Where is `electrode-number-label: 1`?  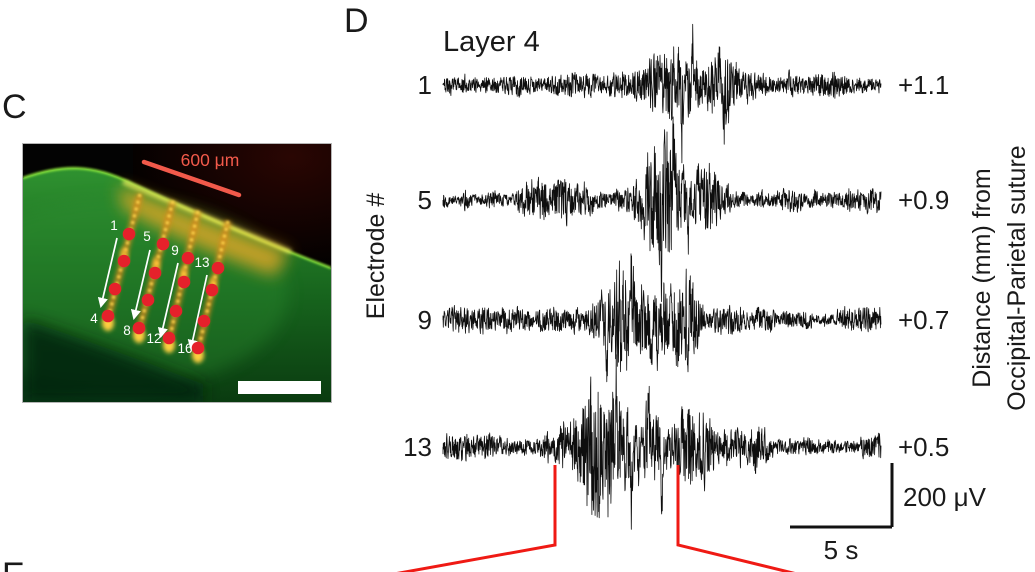 electrode-number-label: 1 is located at coordinates (424, 85).